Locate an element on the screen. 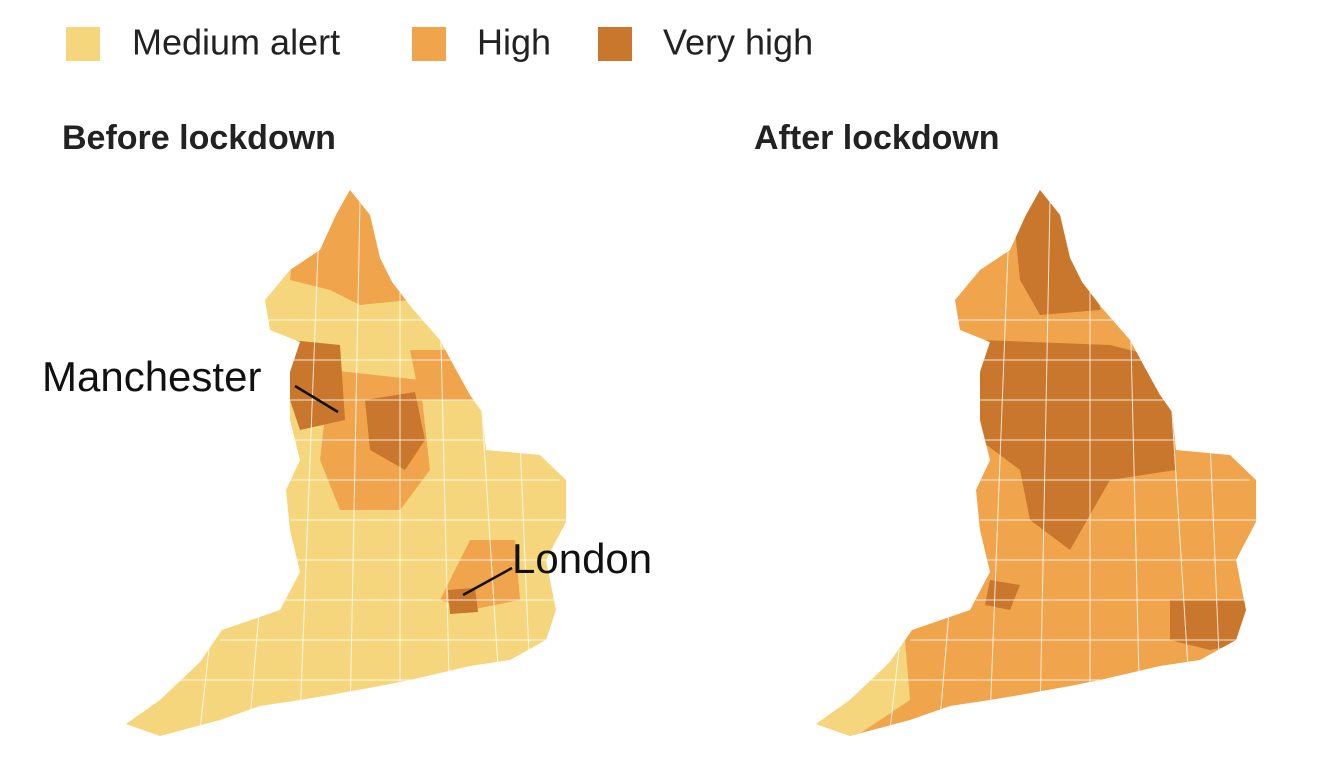 The height and width of the screenshot is (777, 1326). legend-label: Medium alert is located at coordinates (236, 42).